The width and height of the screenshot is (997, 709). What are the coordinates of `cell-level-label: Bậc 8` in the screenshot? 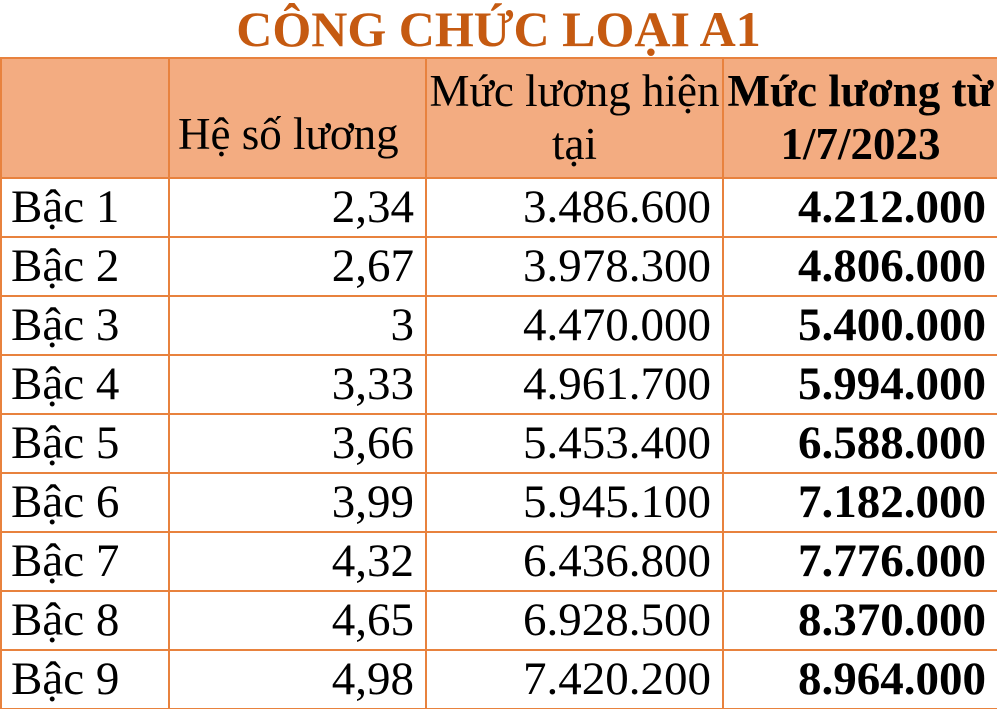 It's located at (85, 620).